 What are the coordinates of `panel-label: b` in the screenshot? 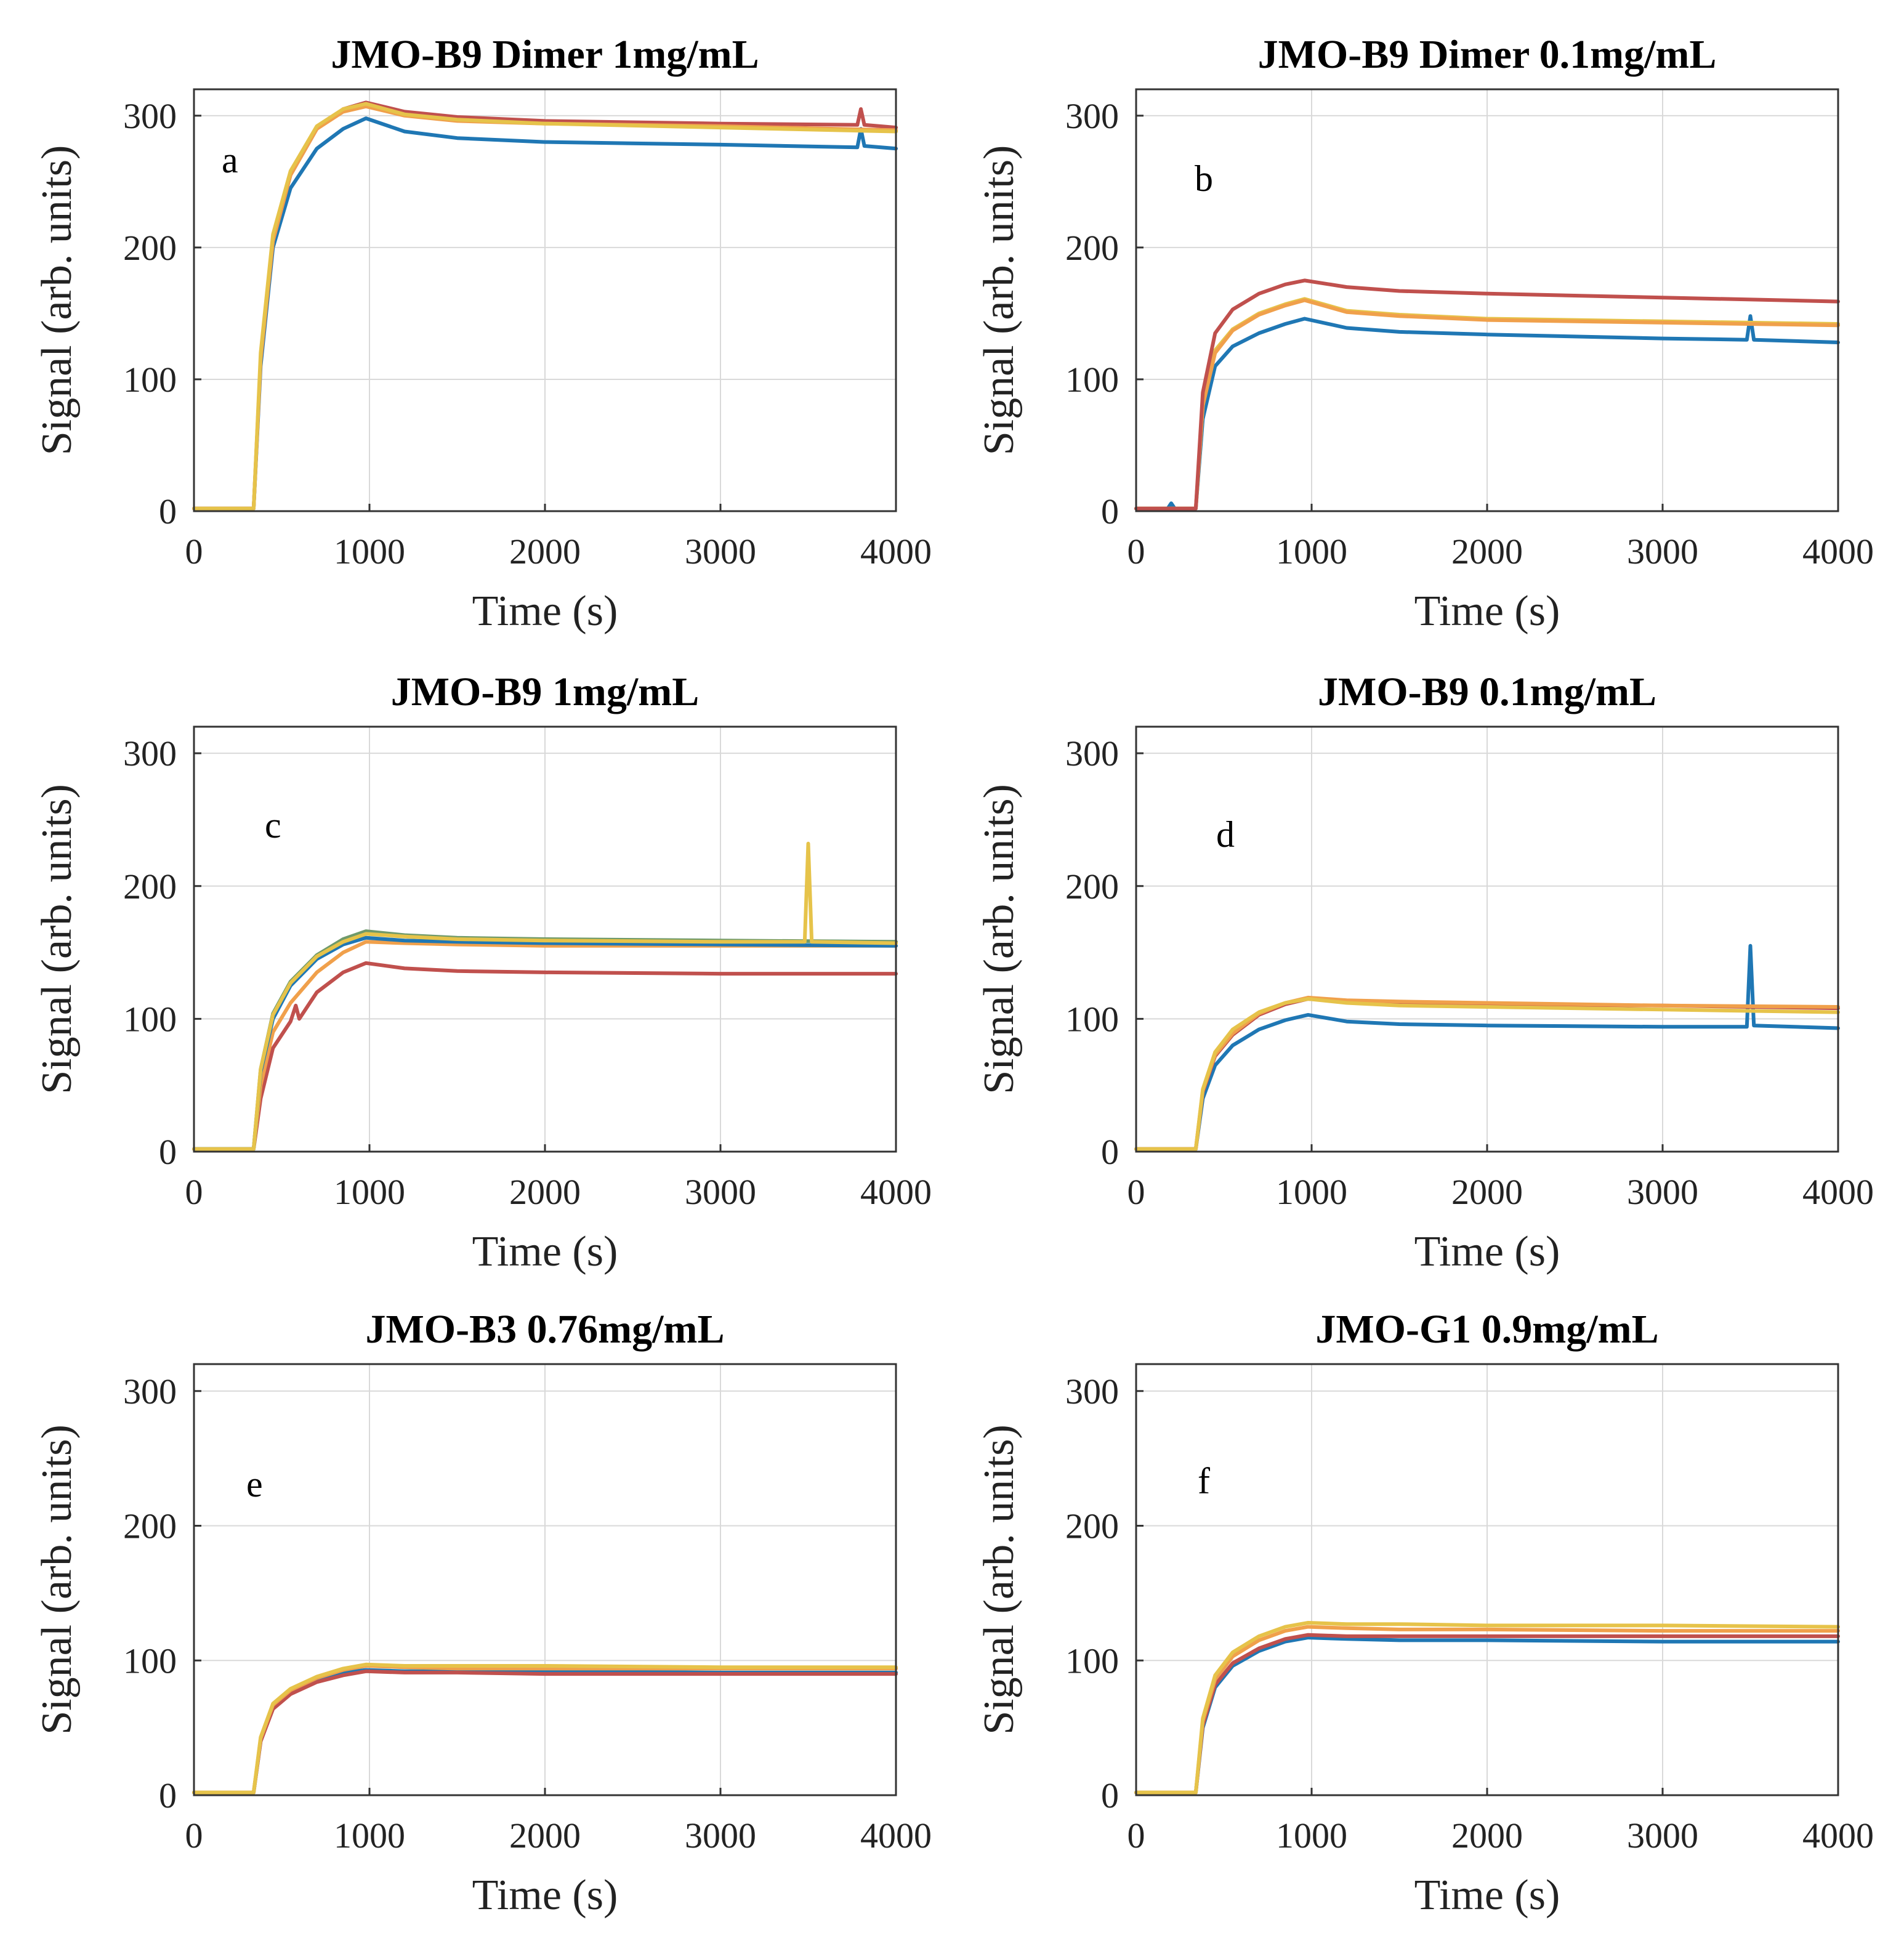 It's located at (1204, 178).